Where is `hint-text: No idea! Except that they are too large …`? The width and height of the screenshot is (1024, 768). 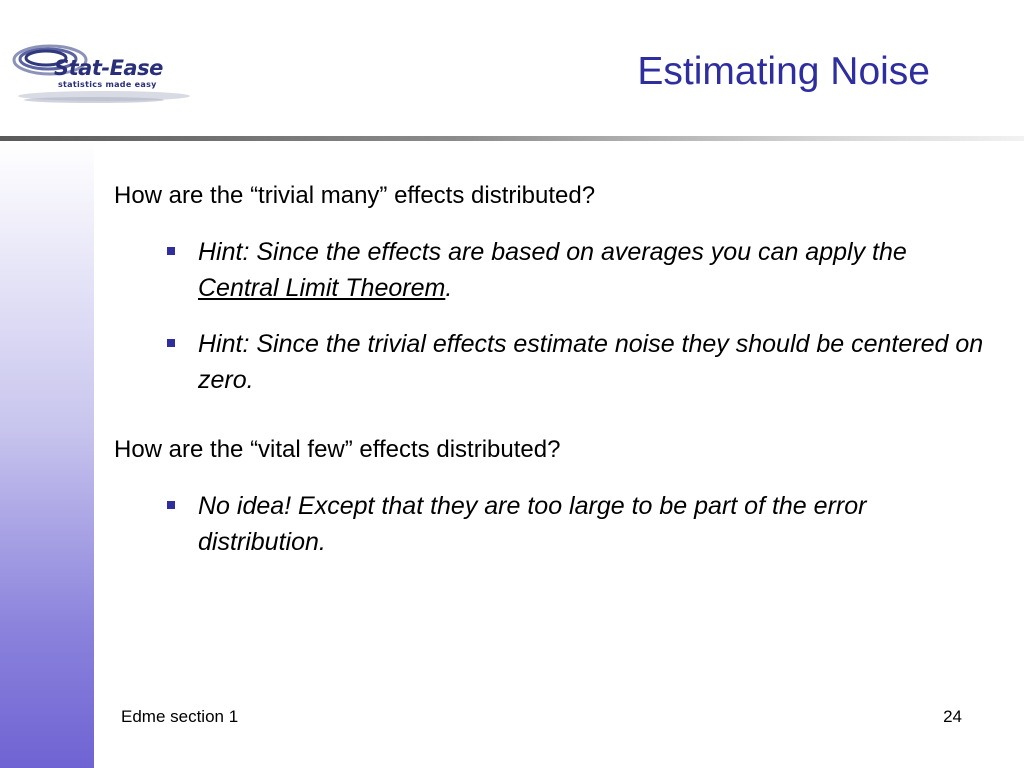
hint-text: No idea! Except that they are too large … is located at coordinates (532, 524).